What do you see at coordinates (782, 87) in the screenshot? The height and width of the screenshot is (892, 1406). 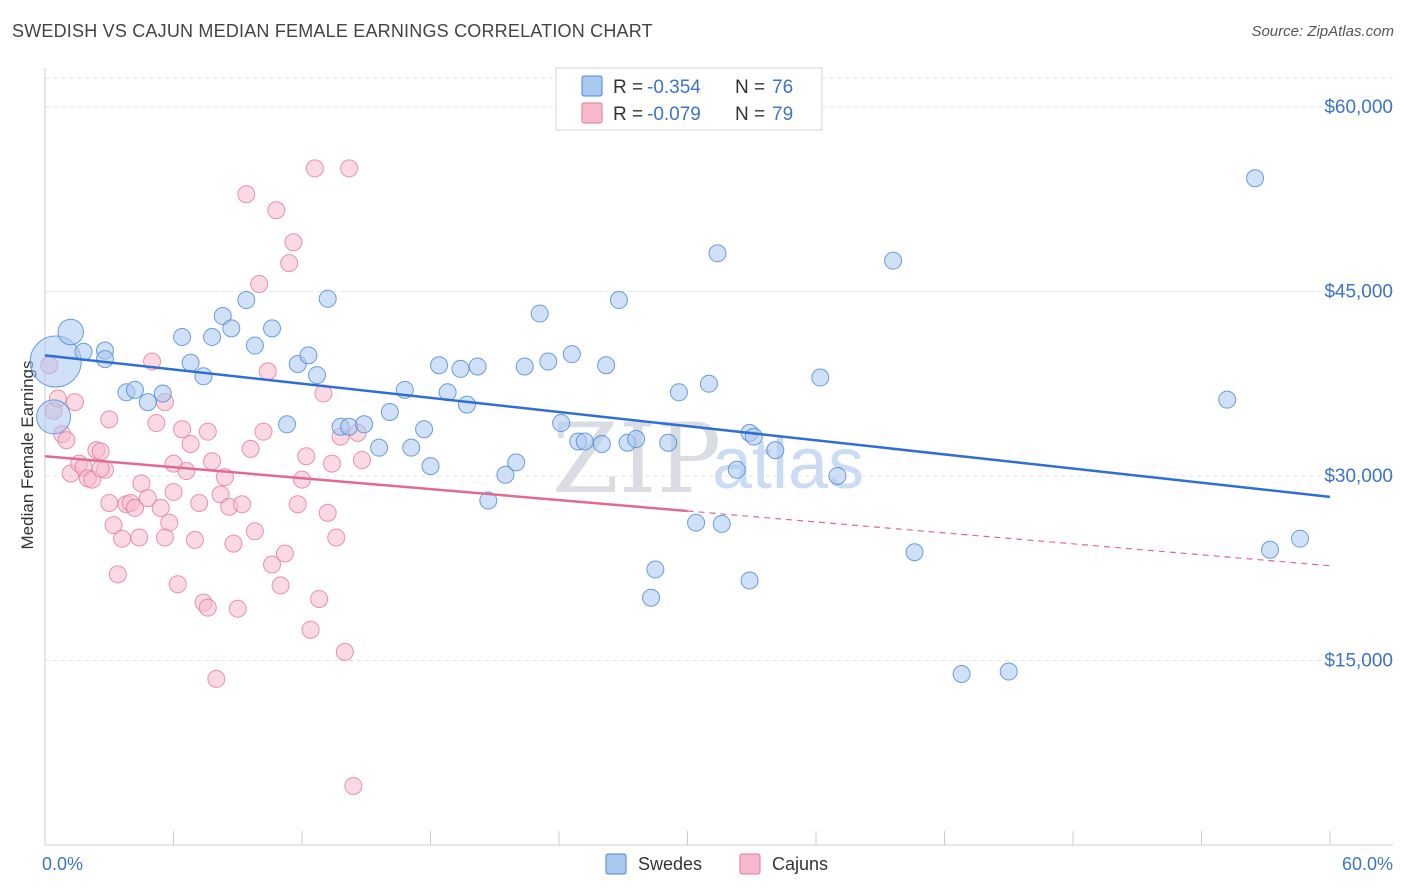 I see `legend-row1-n-value: 76` at bounding box center [782, 87].